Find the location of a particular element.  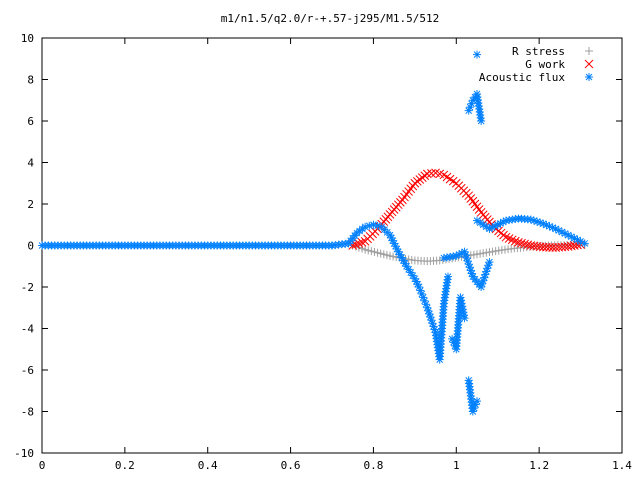

y-tick-label: 10 is located at coordinates (27, 38).